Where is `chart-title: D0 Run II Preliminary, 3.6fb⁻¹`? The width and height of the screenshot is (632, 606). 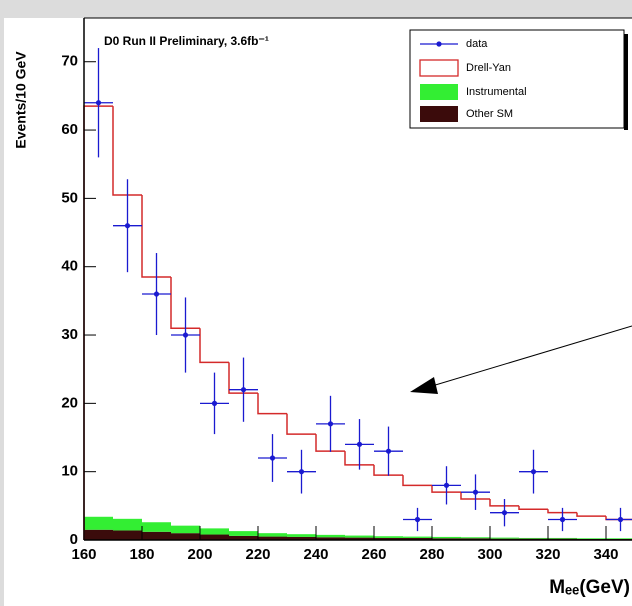 chart-title: D0 Run II Preliminary, 3.6fb⁻¹ is located at coordinates (186, 41).